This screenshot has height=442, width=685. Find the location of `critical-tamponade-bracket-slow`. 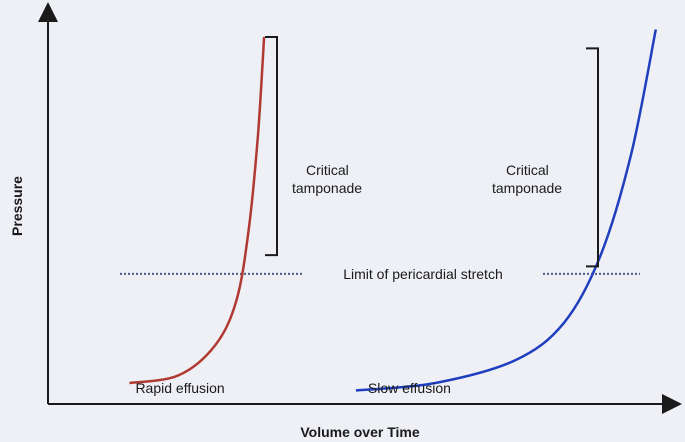

critical-tamponade-bracket-slow is located at coordinates (592, 157).